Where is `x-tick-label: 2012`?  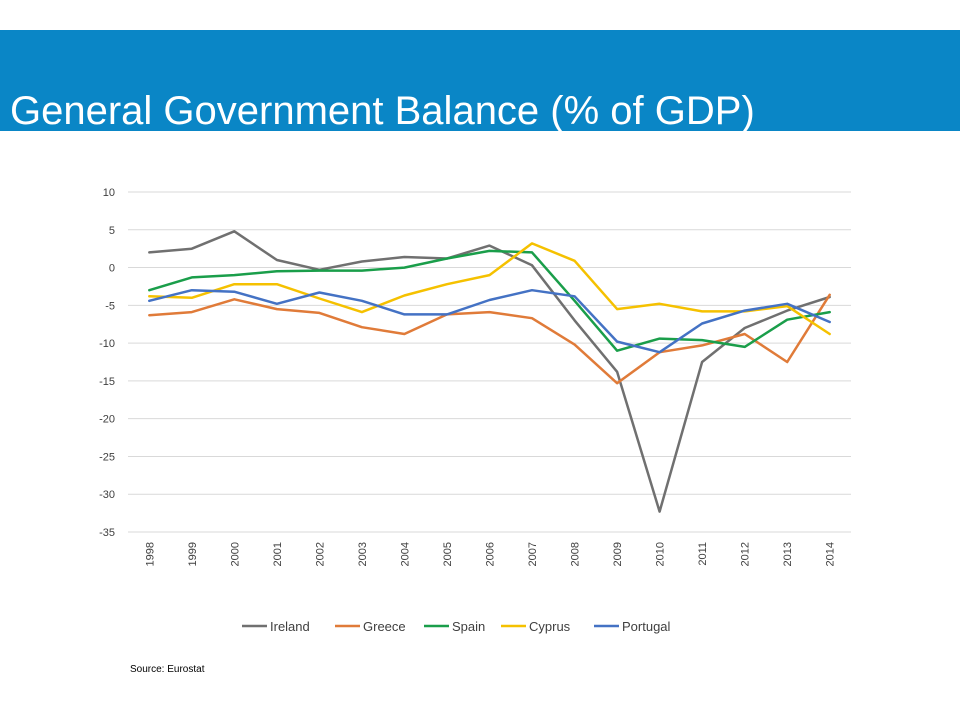
x-tick-label: 2012 is located at coordinates (746, 554).